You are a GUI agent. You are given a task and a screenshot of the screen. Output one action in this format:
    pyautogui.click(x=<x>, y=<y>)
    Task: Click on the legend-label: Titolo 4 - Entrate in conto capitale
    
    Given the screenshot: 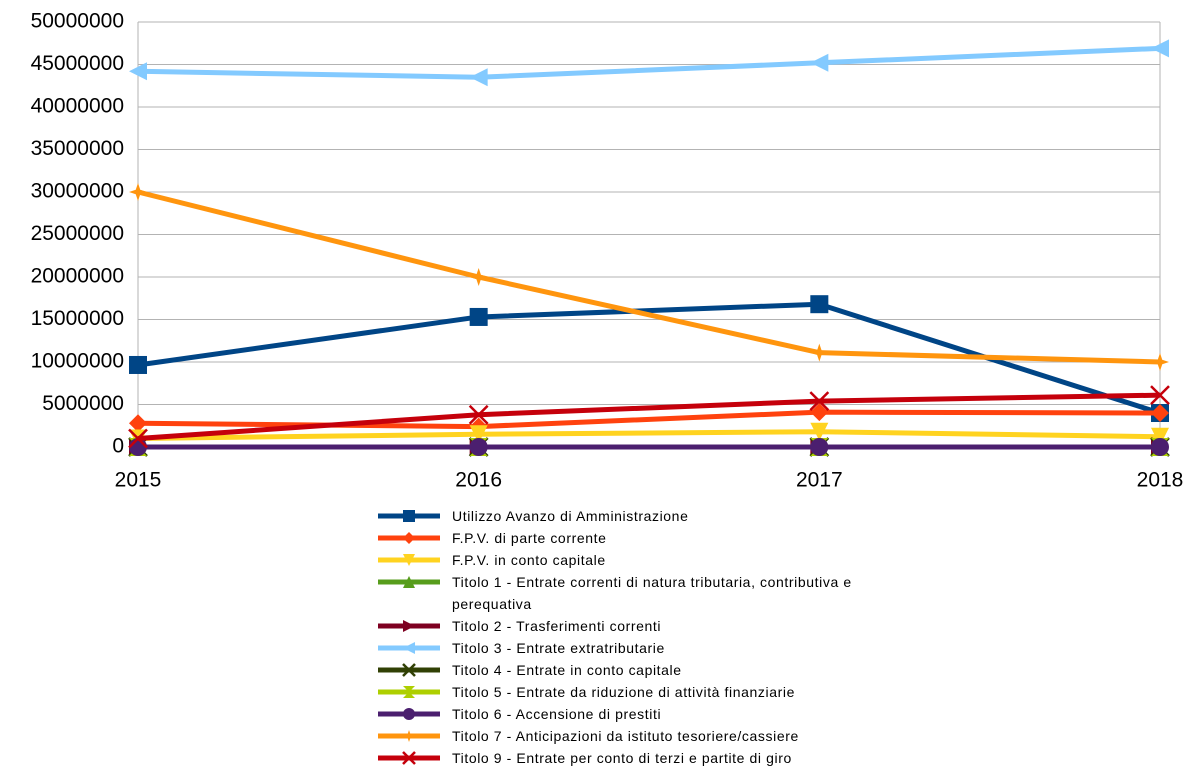 What is the action you would take?
    pyautogui.click(x=567, y=670)
    